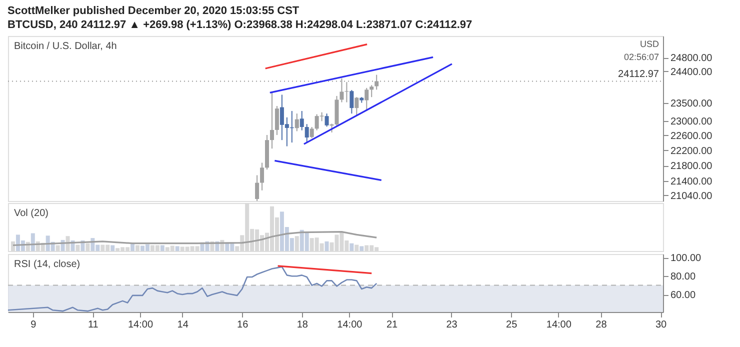  I want to click on y-tick-label: 80.00, so click(683, 277).